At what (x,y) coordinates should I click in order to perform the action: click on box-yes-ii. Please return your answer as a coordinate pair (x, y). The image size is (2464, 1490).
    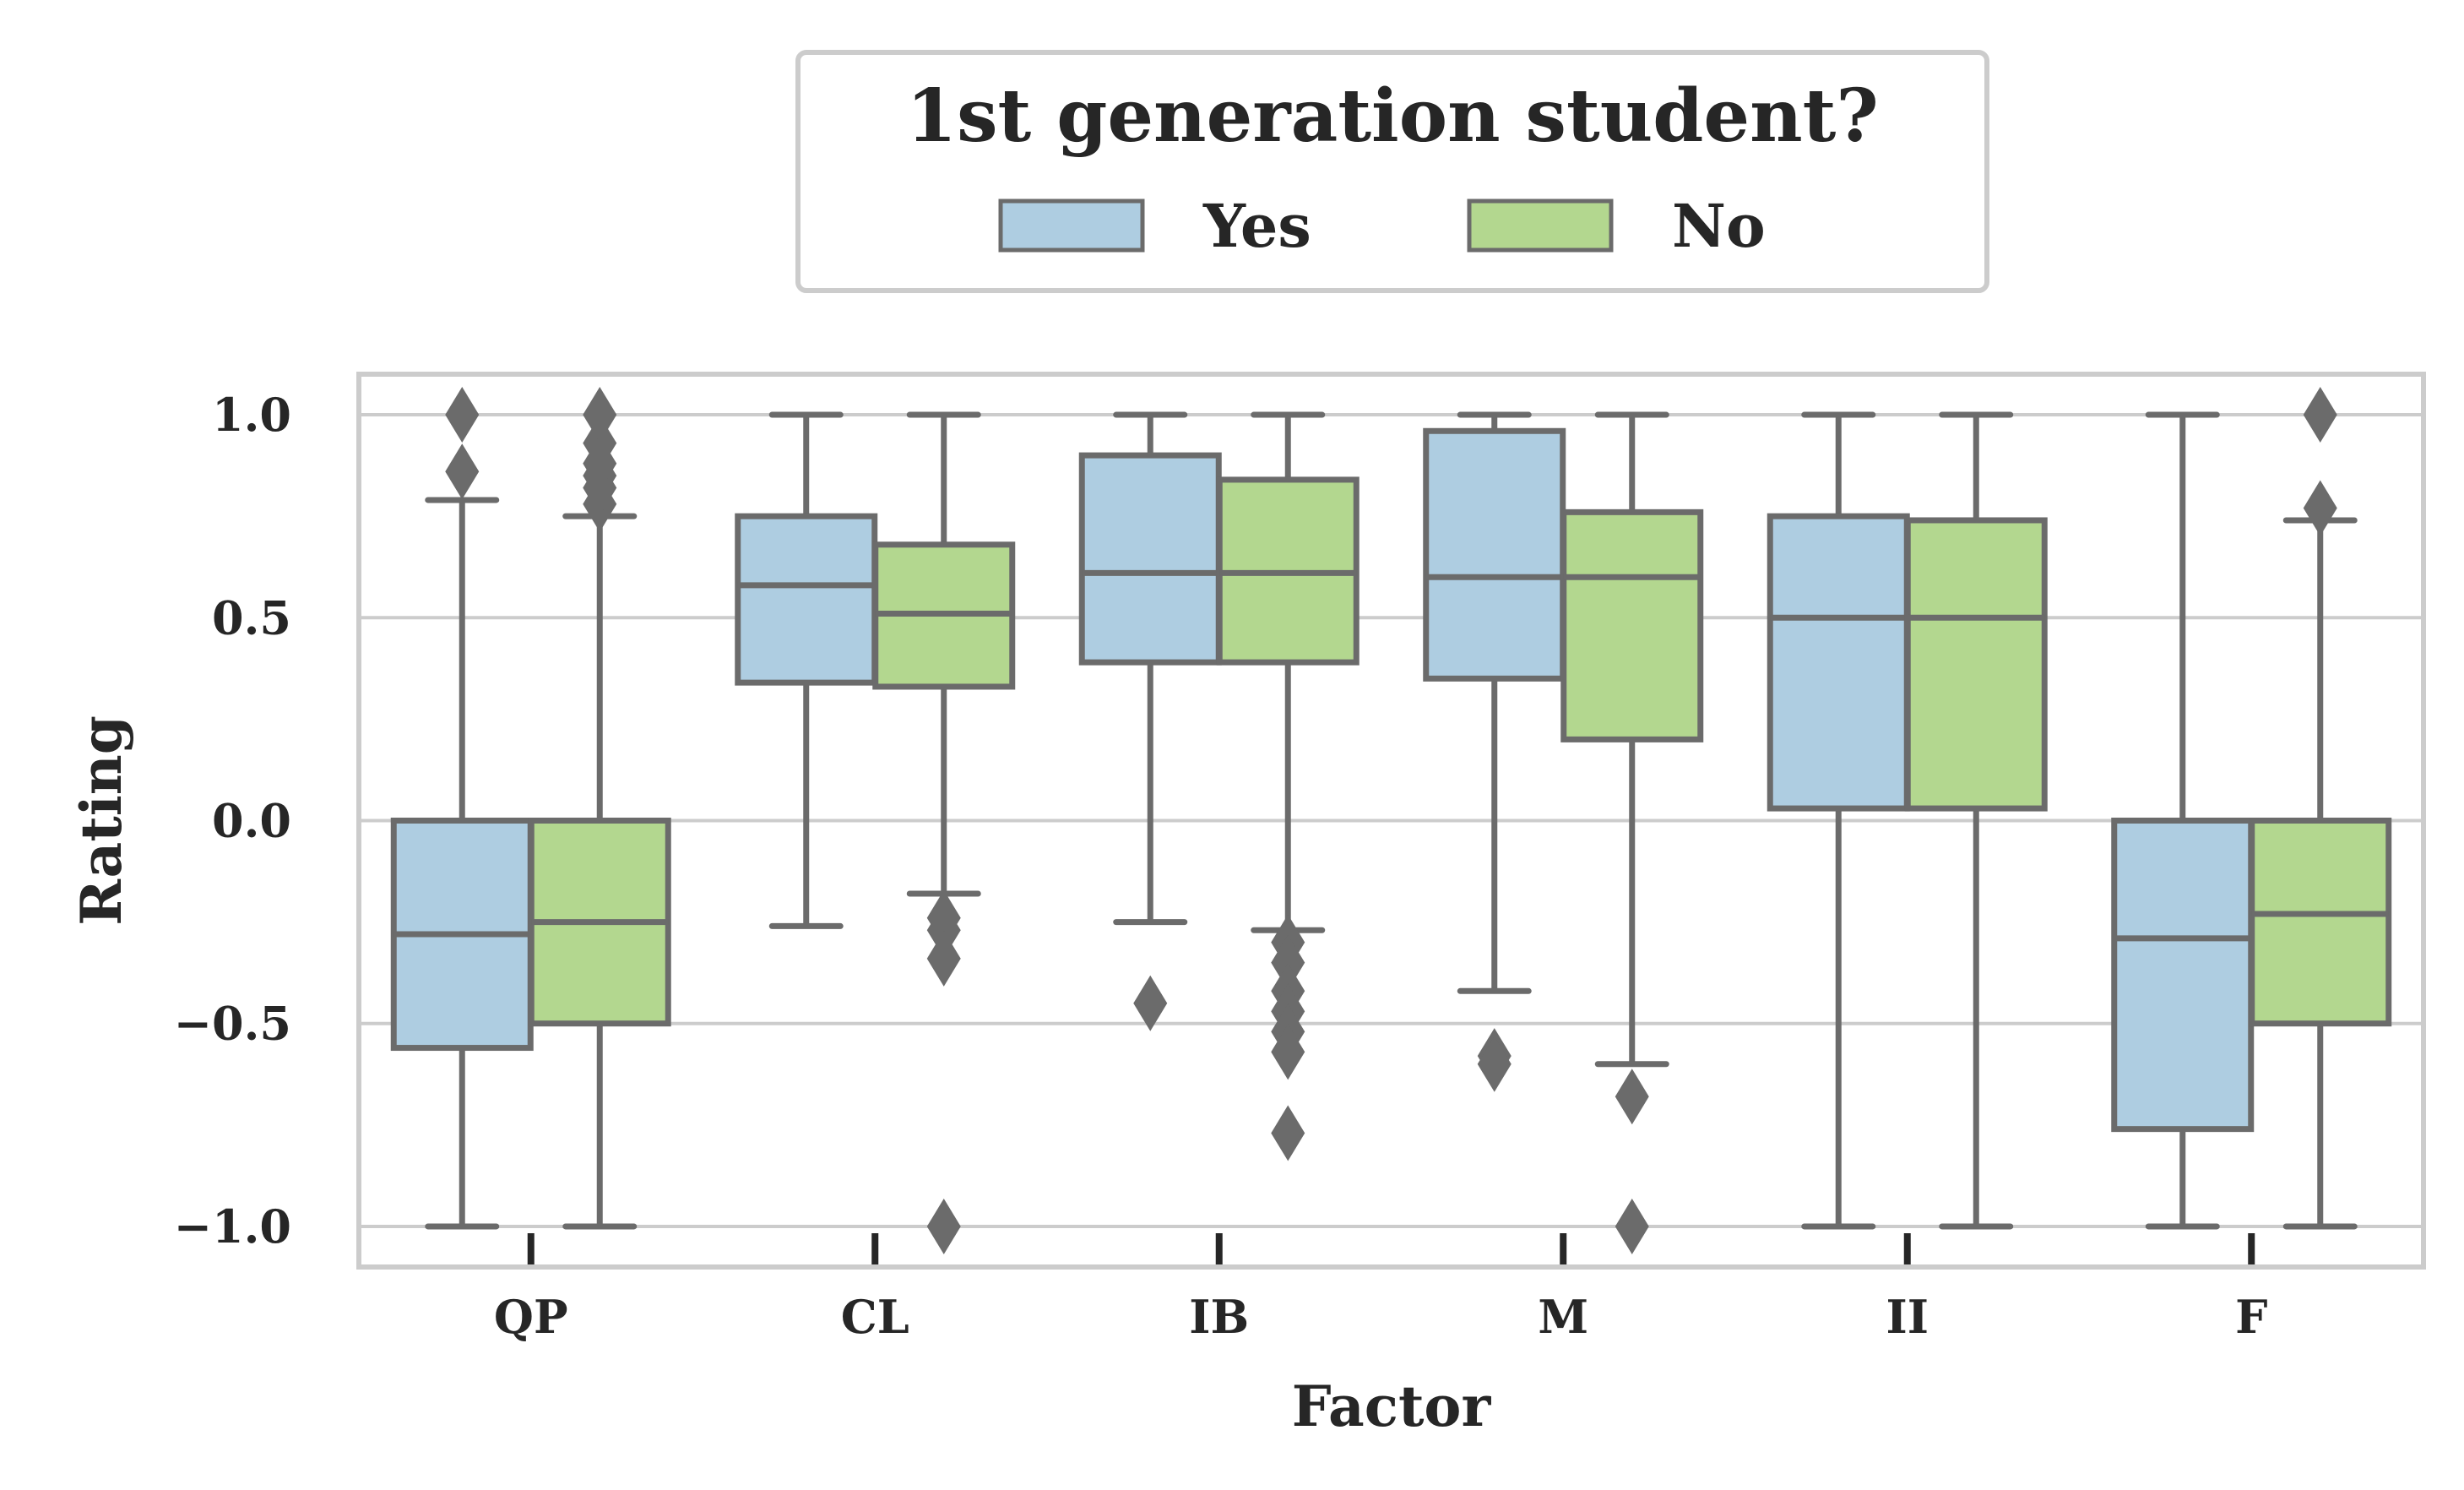
    Looking at the image, I should click on (1838, 820).